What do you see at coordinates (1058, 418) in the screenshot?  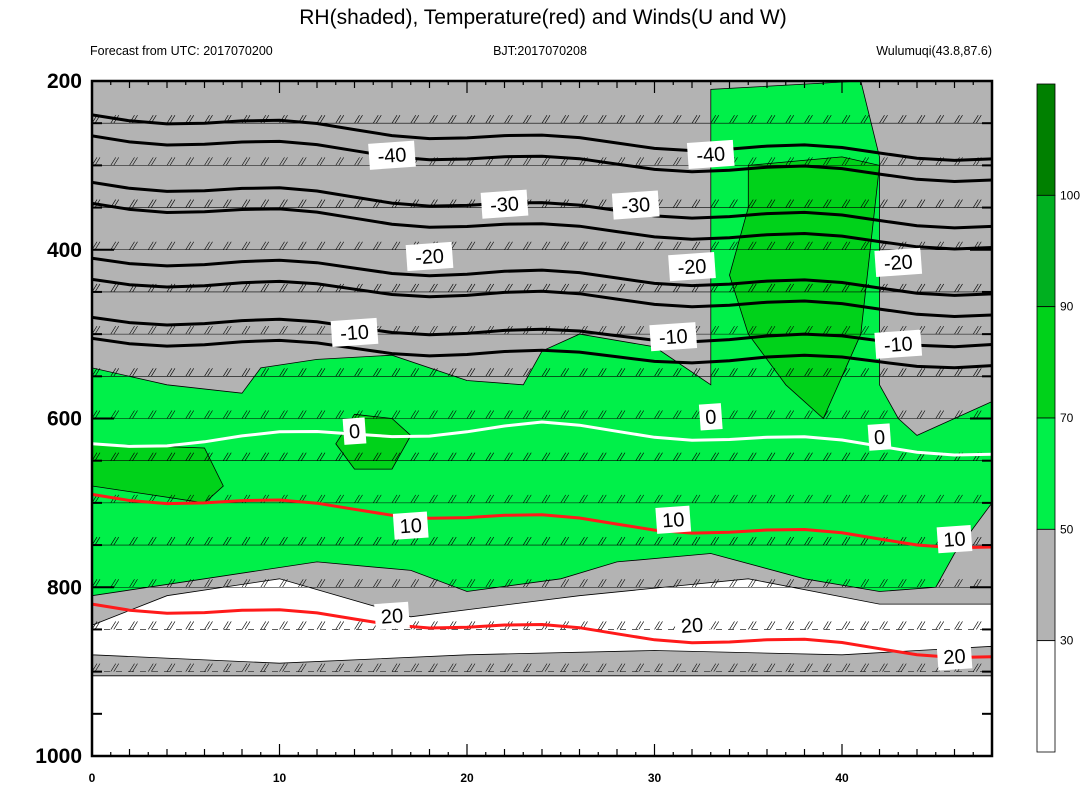 I see `colorbar: 100 90 70 50 30` at bounding box center [1058, 418].